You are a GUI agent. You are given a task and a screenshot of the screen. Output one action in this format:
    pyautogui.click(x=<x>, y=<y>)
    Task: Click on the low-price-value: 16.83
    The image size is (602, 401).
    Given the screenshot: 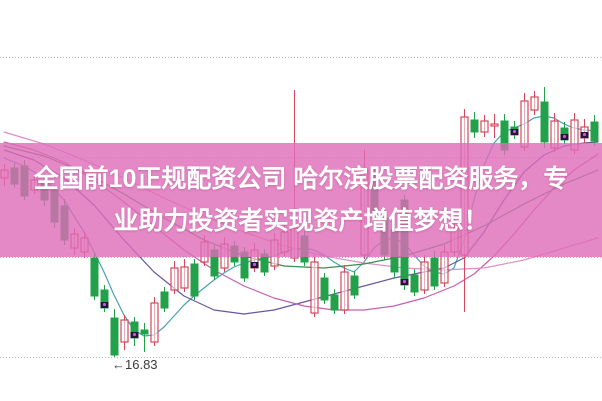 What is the action you would take?
    pyautogui.click(x=141, y=364)
    